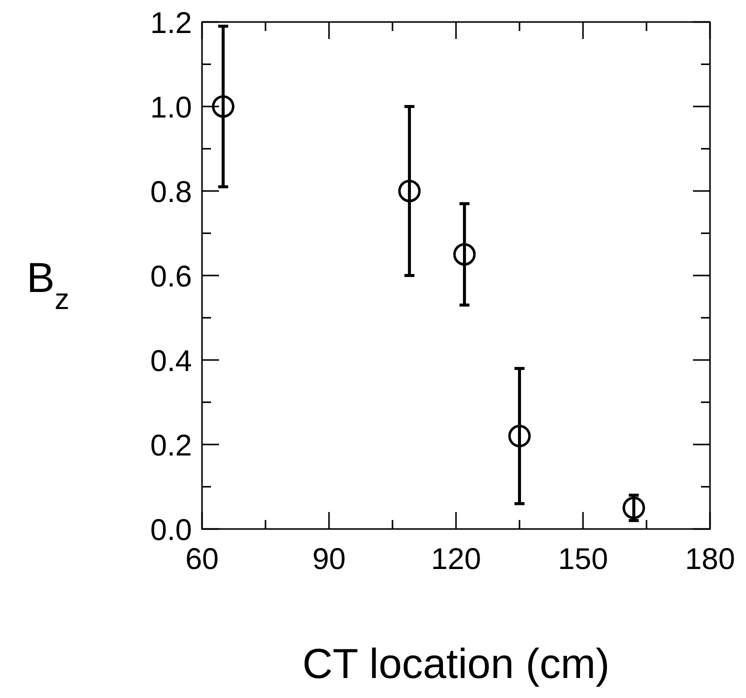 Image resolution: width=746 pixels, height=698 pixels. Describe the element at coordinates (171, 108) in the screenshot. I see `y-tick-label: 1.0` at that location.